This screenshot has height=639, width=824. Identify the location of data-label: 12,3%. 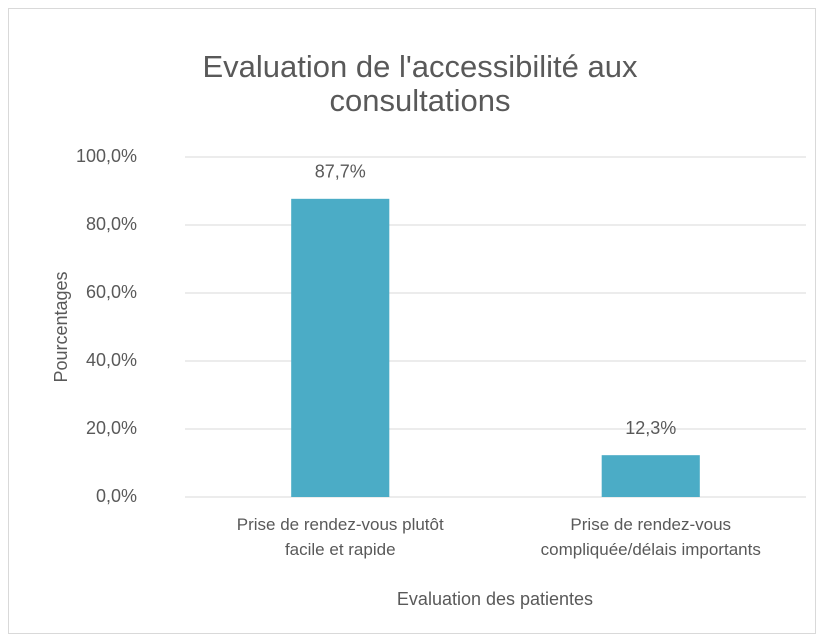
(650, 428).